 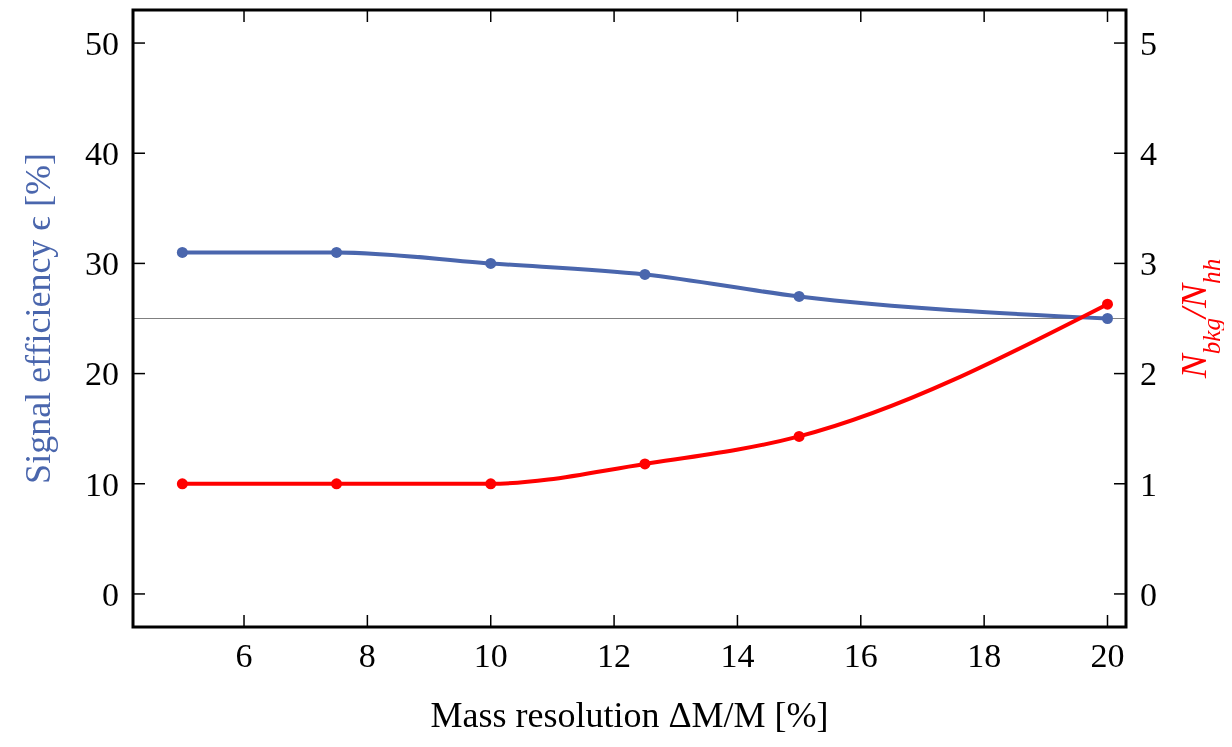 What do you see at coordinates (860, 655) in the screenshot?
I see `x-tick-label: 16` at bounding box center [860, 655].